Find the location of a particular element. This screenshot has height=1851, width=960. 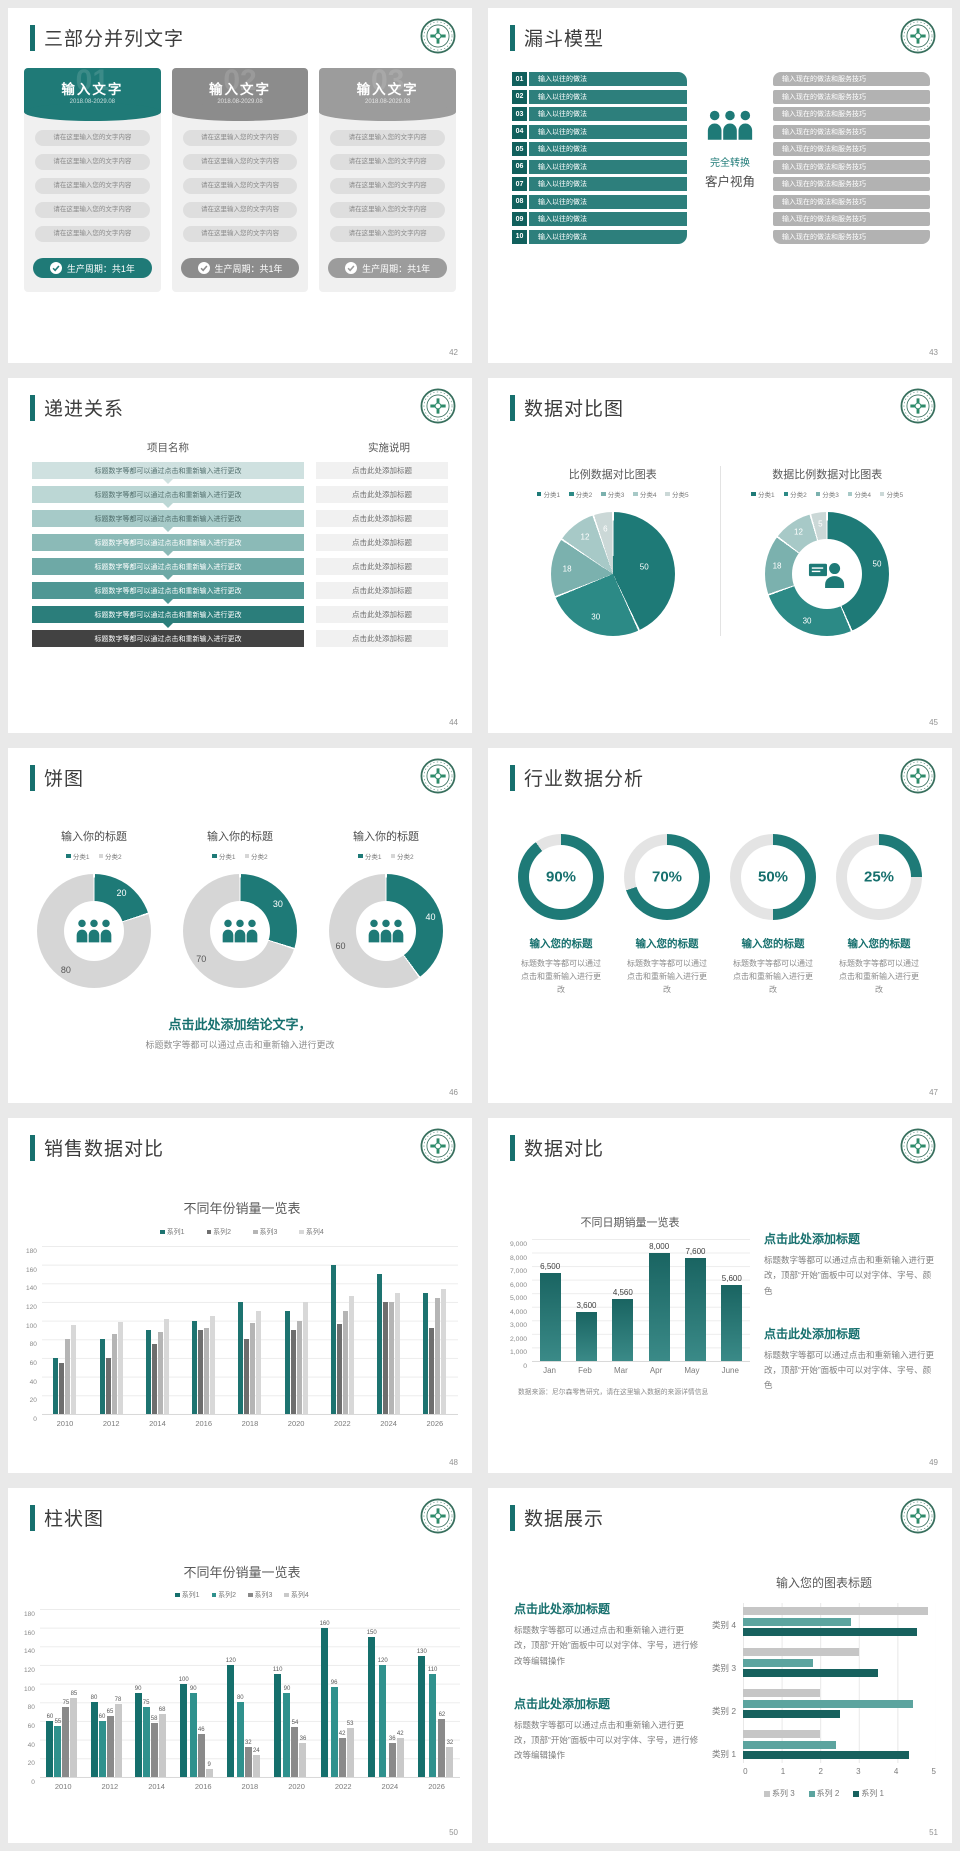

c-xlab: 2012 is located at coordinates (110, 1786).